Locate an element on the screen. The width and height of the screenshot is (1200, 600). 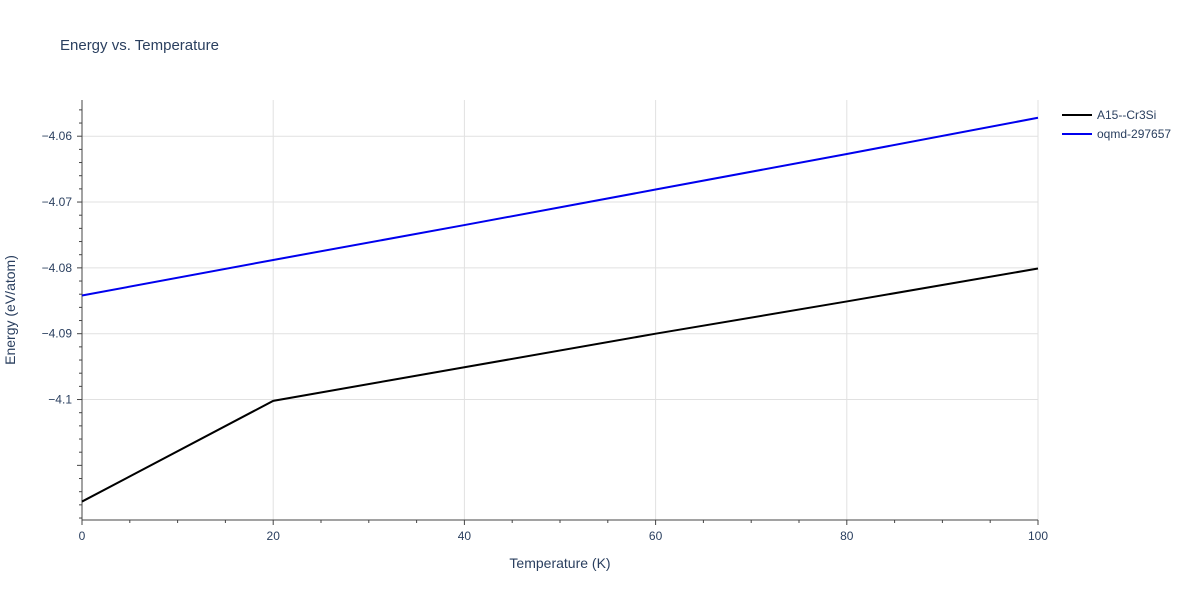
y-tick-label: −4.06 is located at coordinates (57, 136).